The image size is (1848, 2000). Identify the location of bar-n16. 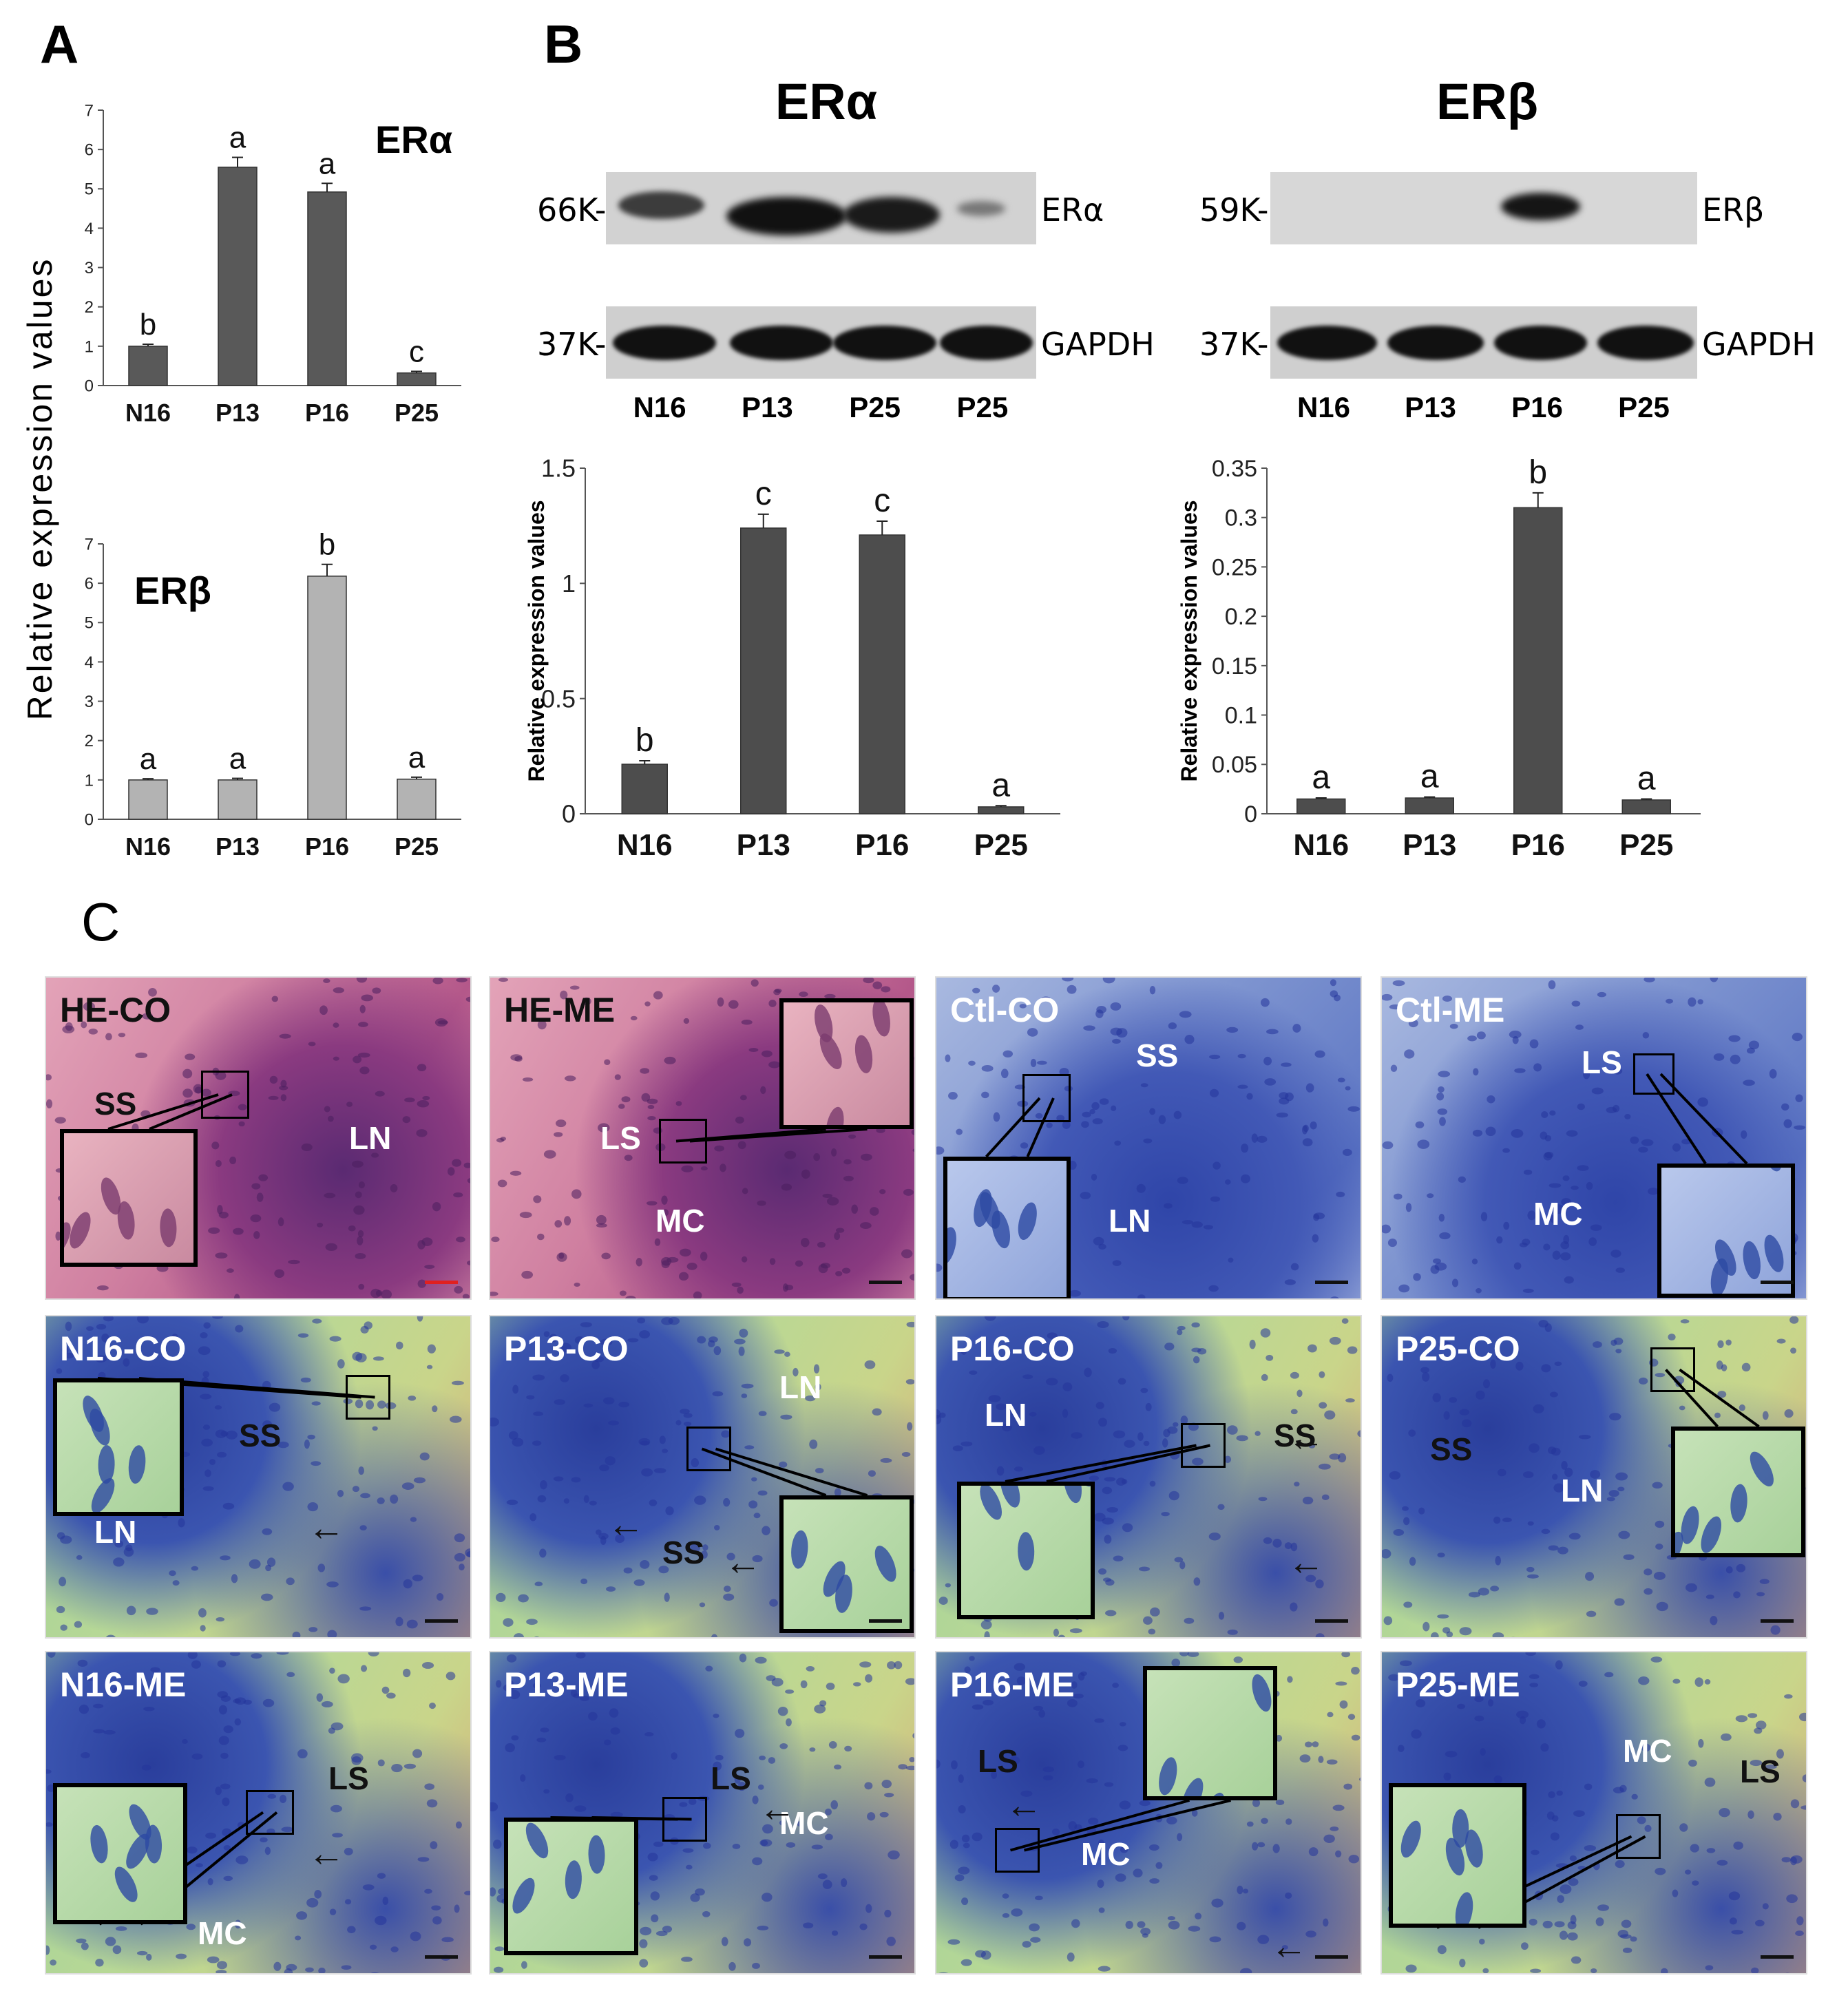
(644, 789).